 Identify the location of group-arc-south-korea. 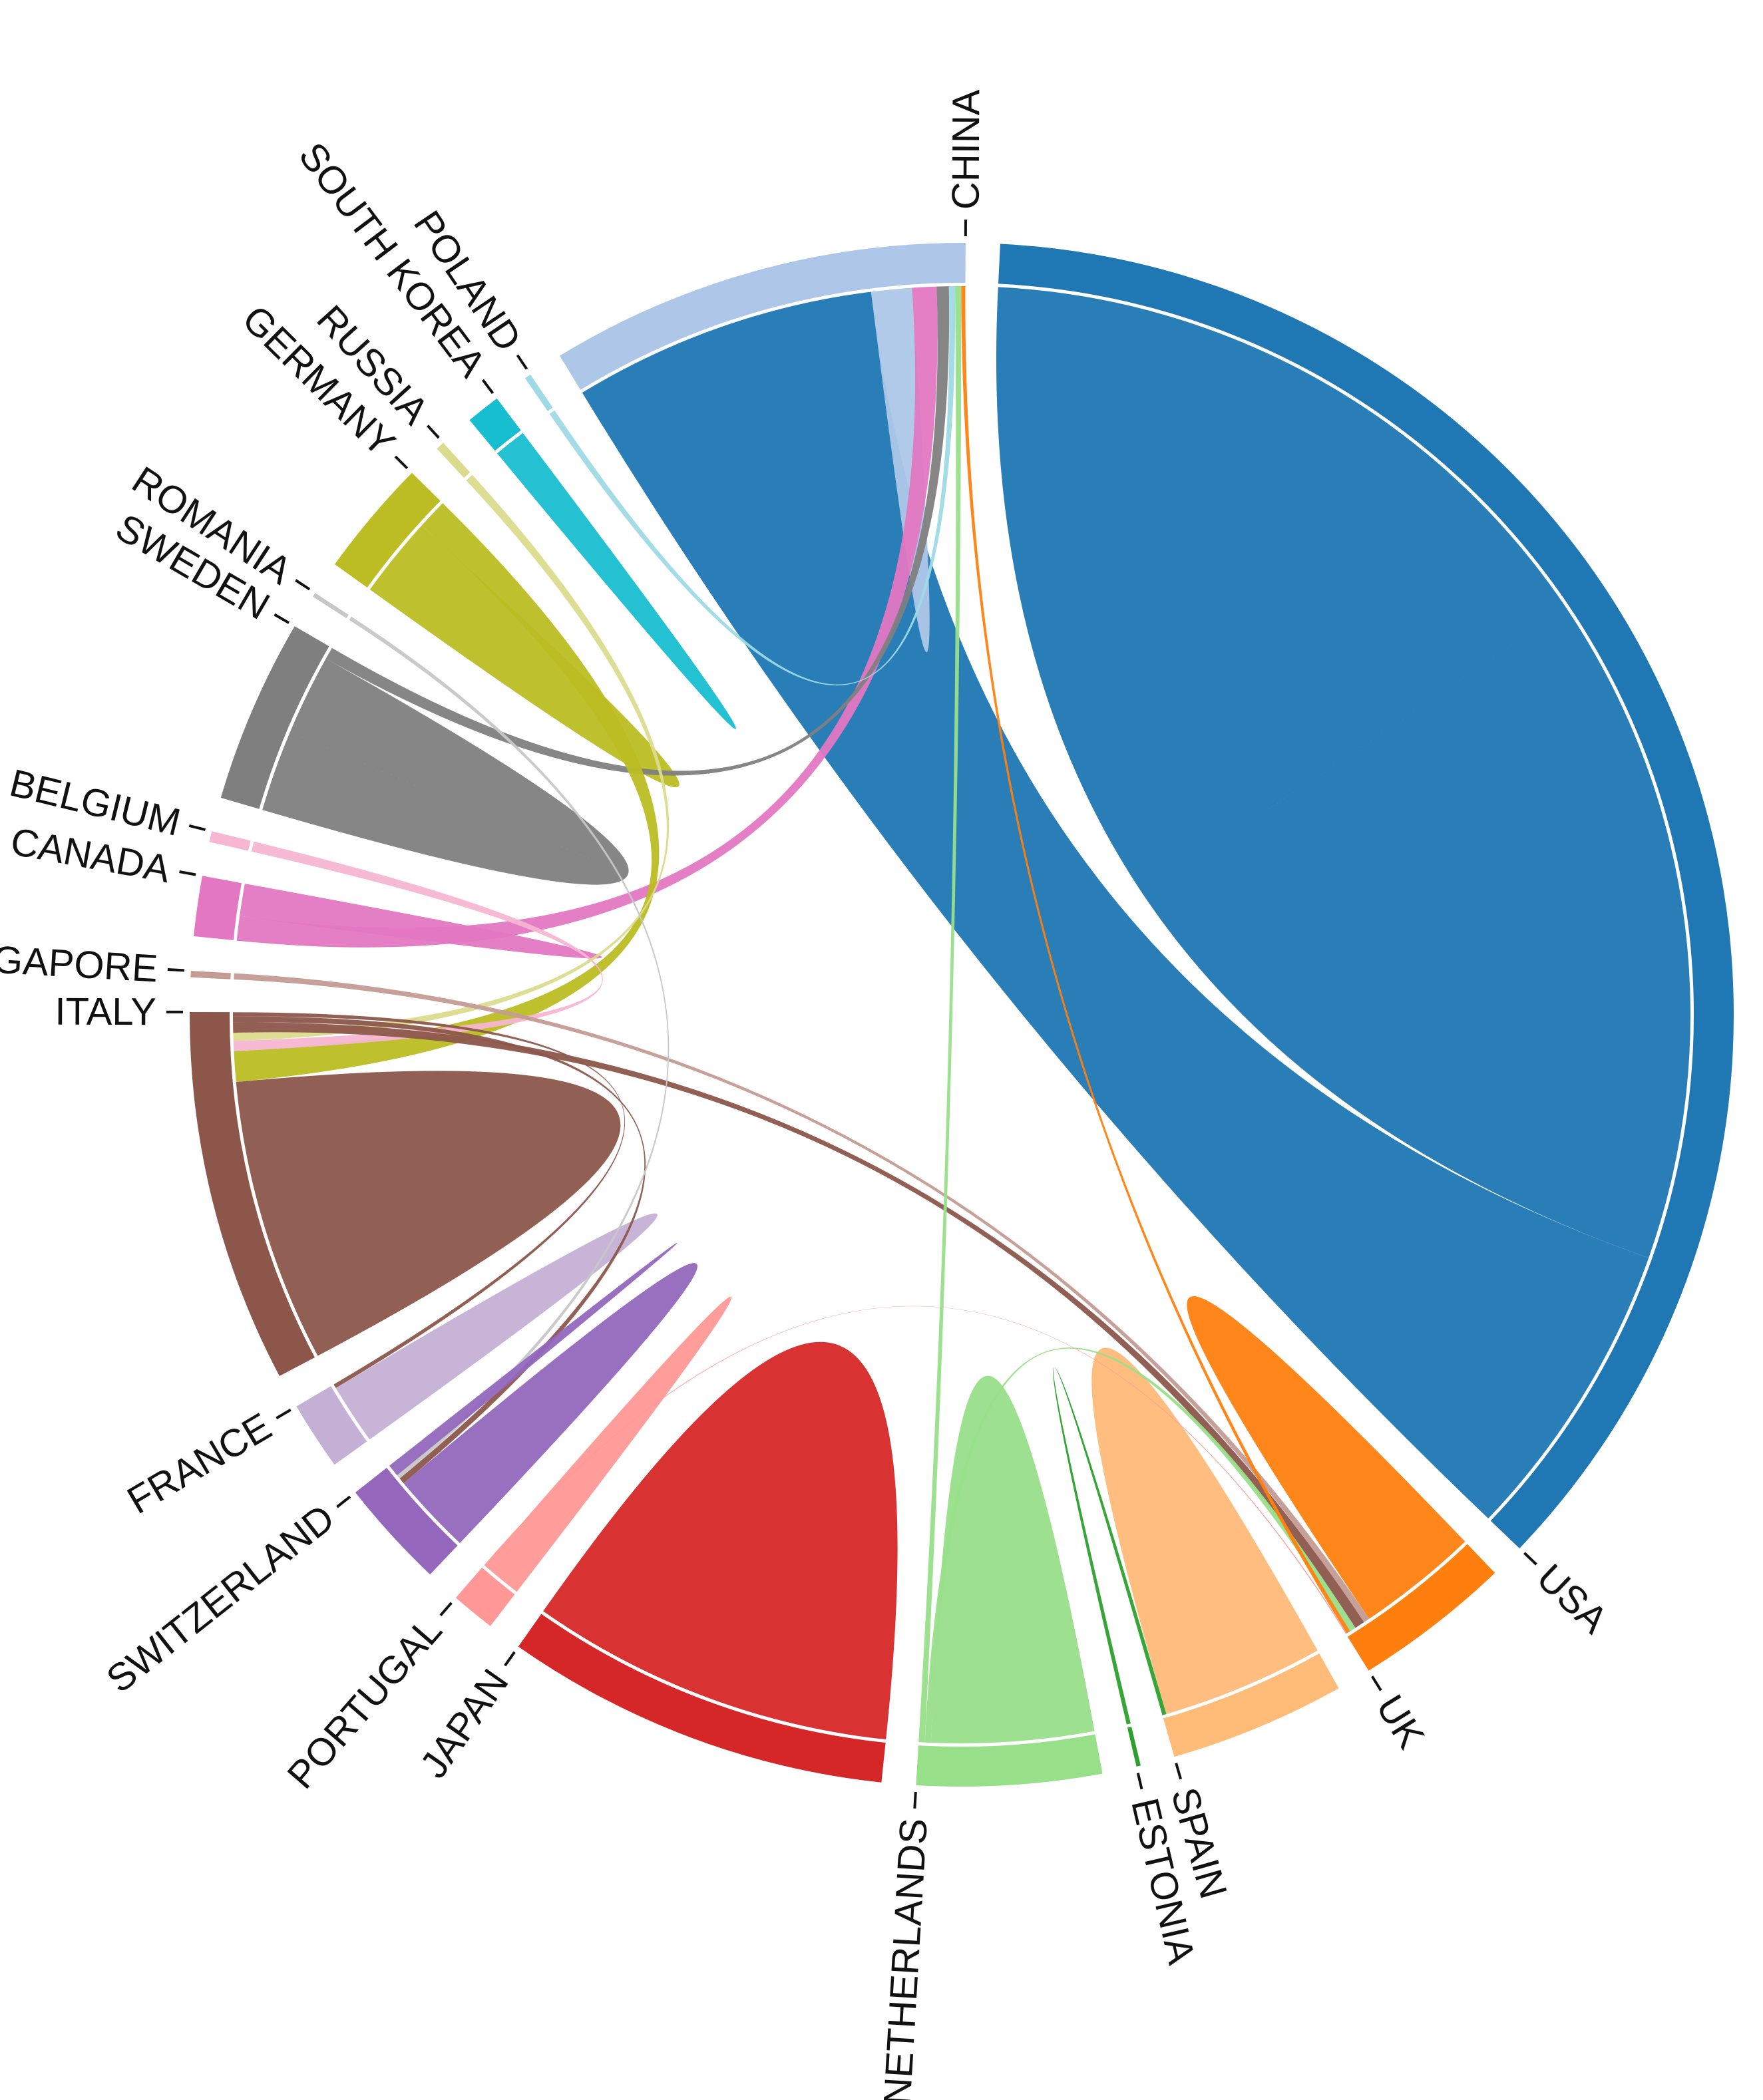
(495, 424).